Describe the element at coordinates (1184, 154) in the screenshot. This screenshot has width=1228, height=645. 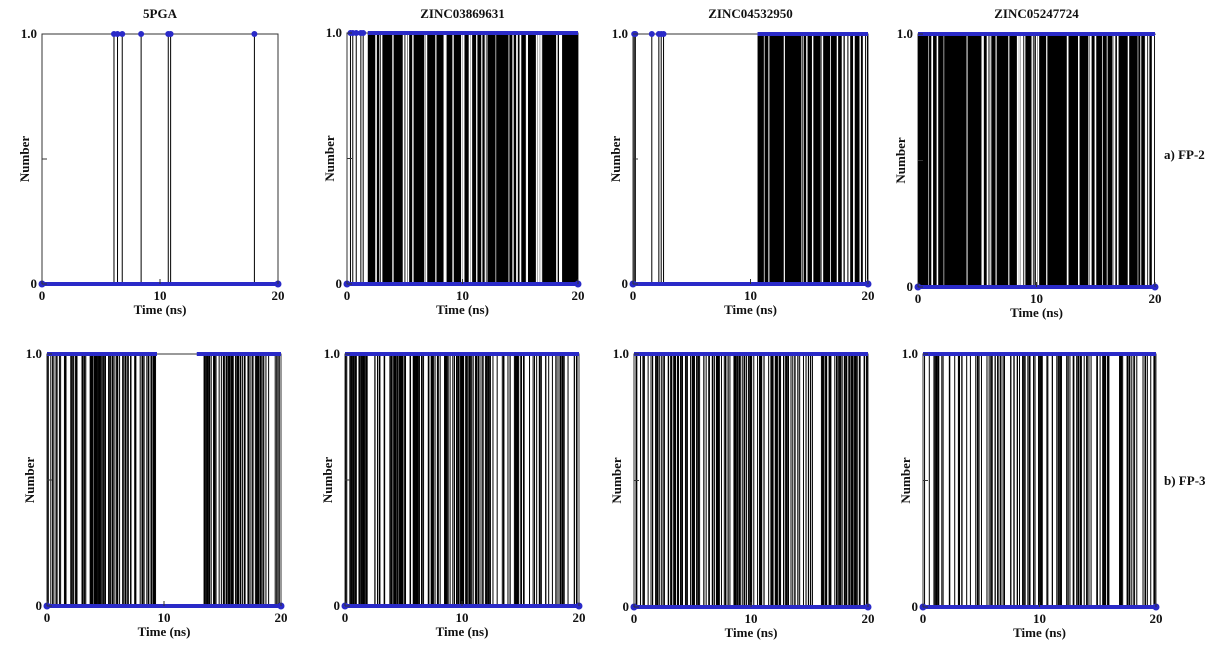
I see `row-label-fp2: a) FP-2` at that location.